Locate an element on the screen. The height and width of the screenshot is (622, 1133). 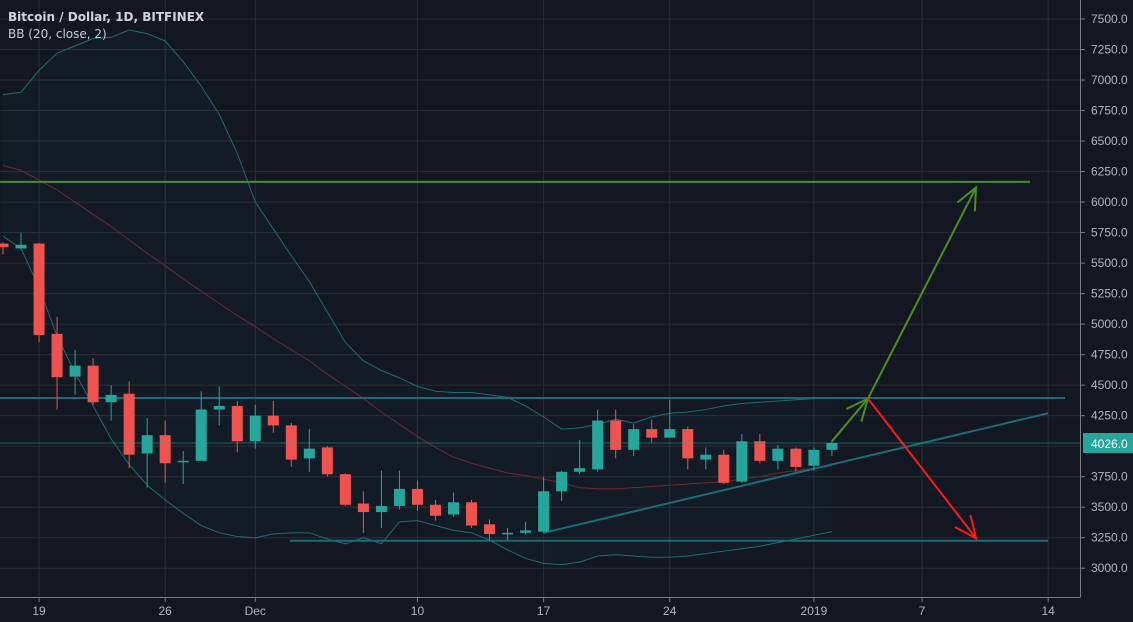
time-tick-label: 24 is located at coordinates (670, 611).